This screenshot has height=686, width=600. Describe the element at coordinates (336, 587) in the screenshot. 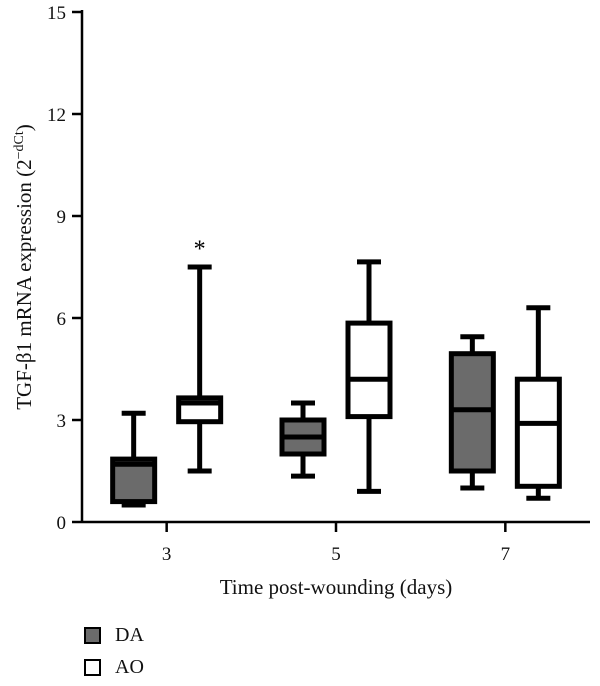

I see `x-axis-title: Time post-wounding (days)` at that location.